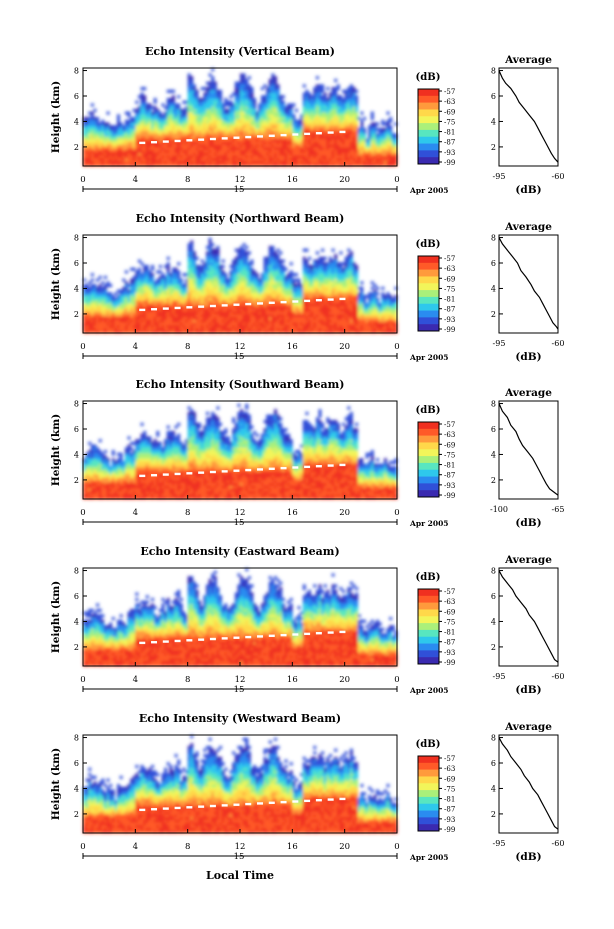  I want to click on colorbar-unit: (dB), so click(428, 744).